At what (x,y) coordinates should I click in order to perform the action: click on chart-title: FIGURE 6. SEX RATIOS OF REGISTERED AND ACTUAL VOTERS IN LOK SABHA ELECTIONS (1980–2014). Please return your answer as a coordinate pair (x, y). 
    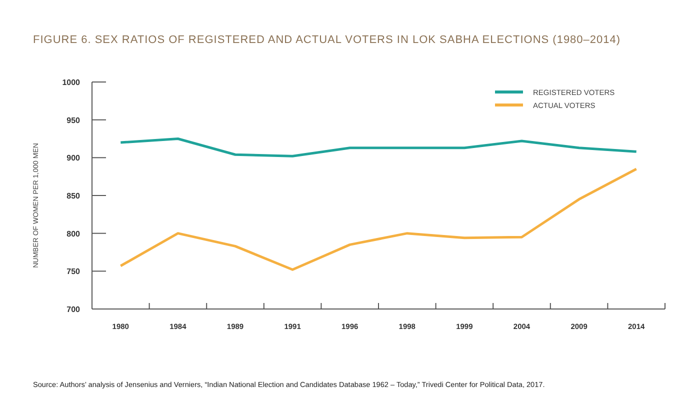
    Looking at the image, I should click on (327, 40).